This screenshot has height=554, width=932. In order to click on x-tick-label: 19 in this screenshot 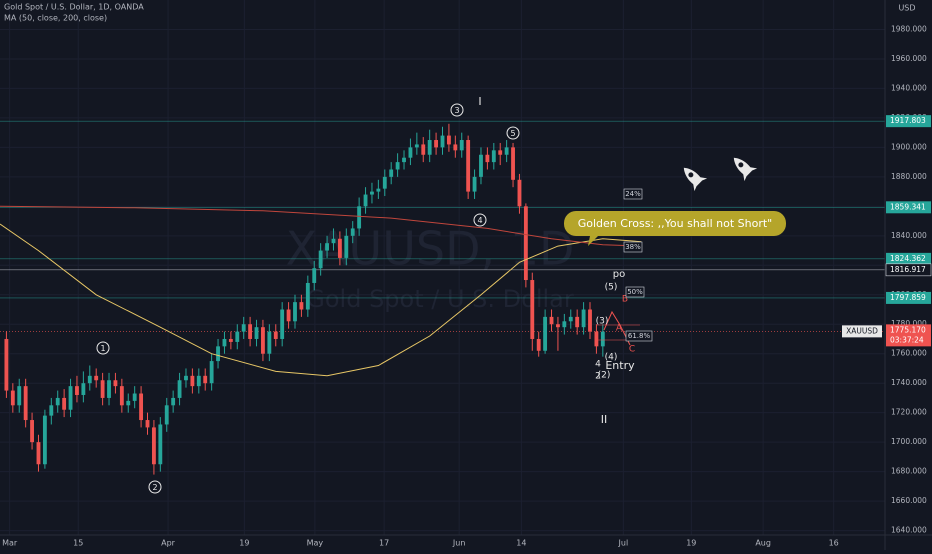, I will do `click(244, 543)`.